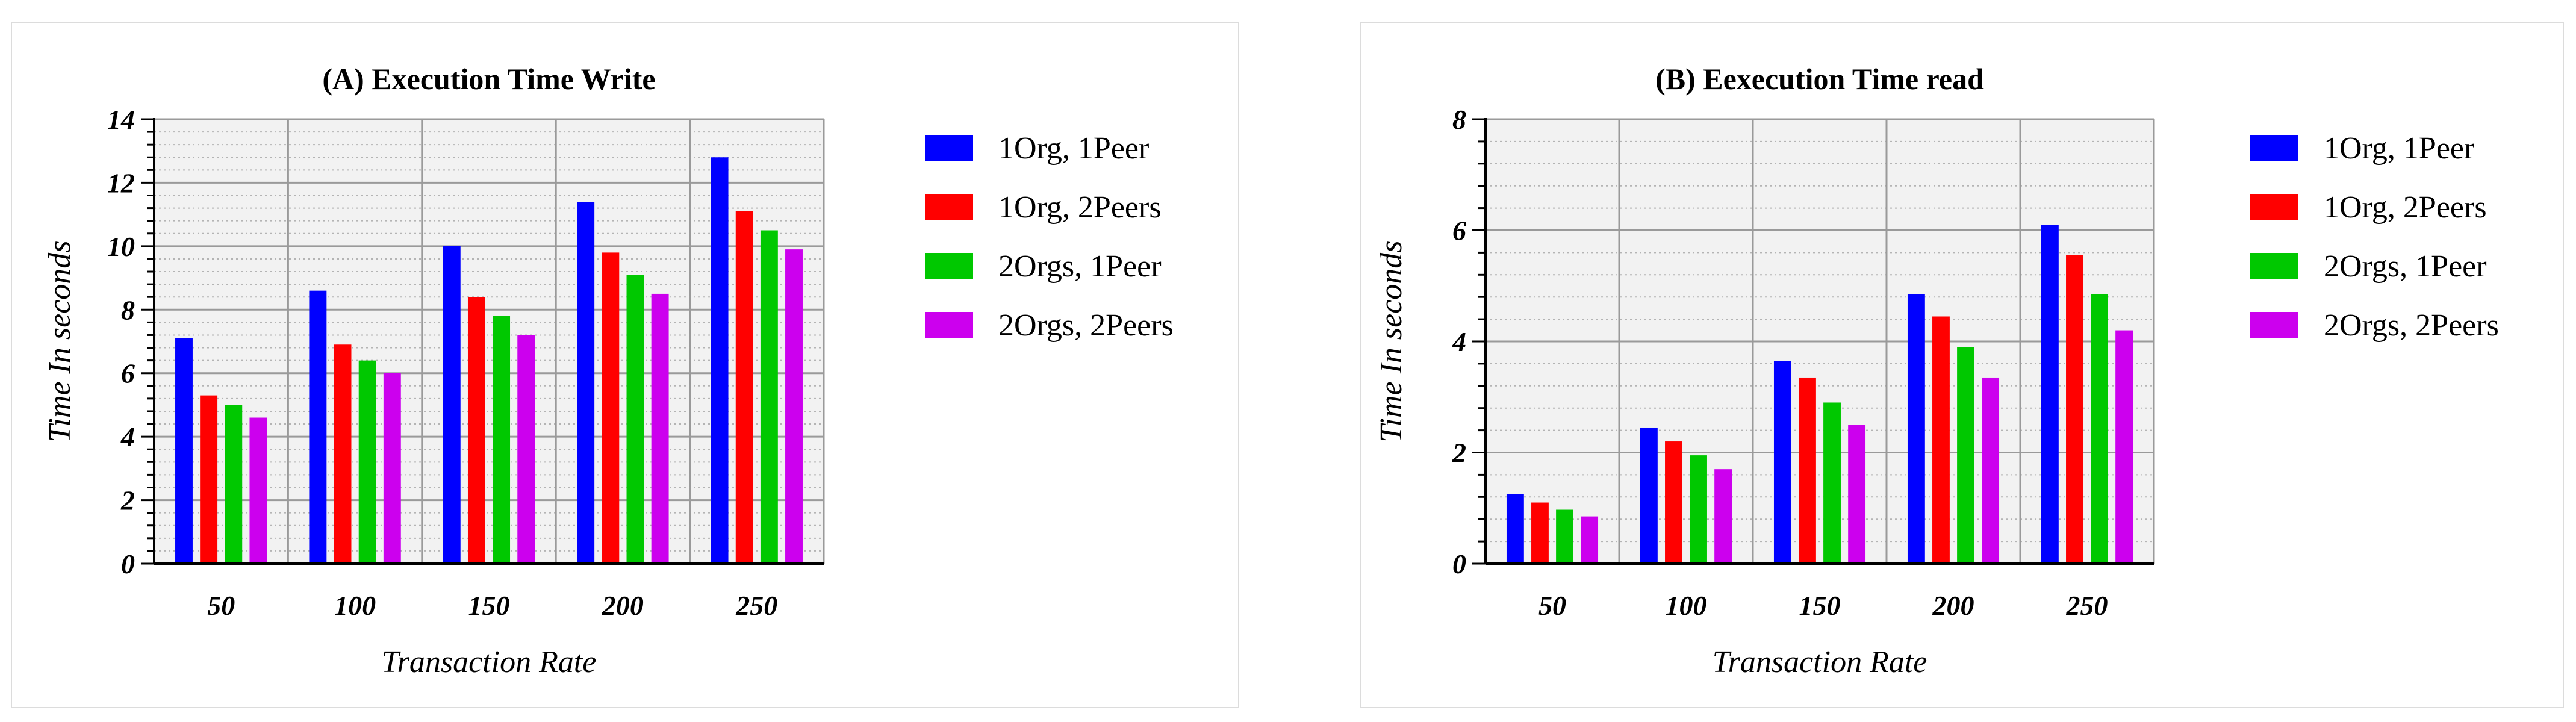 This screenshot has width=2576, height=722. What do you see at coordinates (1459, 564) in the screenshot?
I see `chart-b-y-tick-label: 0` at bounding box center [1459, 564].